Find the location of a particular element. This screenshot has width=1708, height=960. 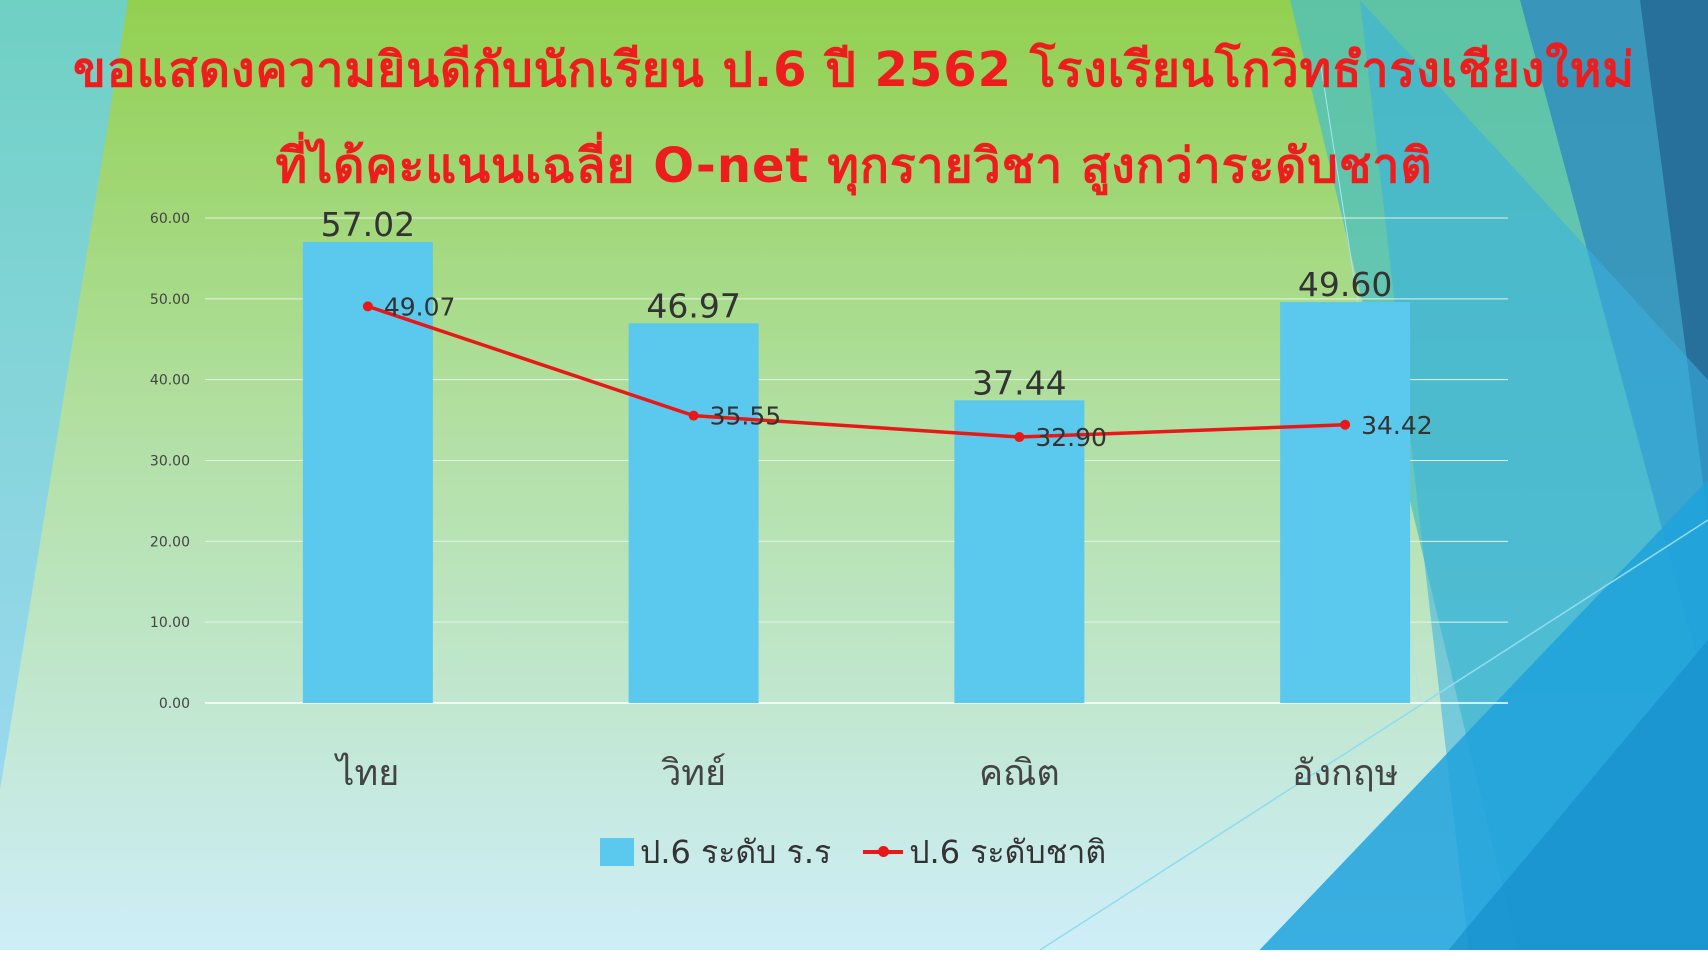

legend-item-national: ป.6 ระดับชาติ is located at coordinates (984, 852).